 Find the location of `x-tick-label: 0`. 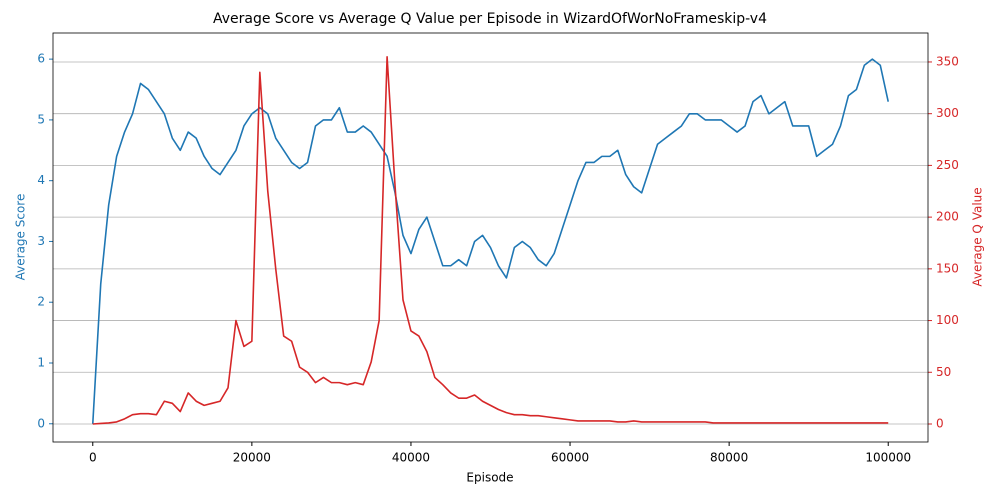

x-tick-label: 0 is located at coordinates (93, 458).